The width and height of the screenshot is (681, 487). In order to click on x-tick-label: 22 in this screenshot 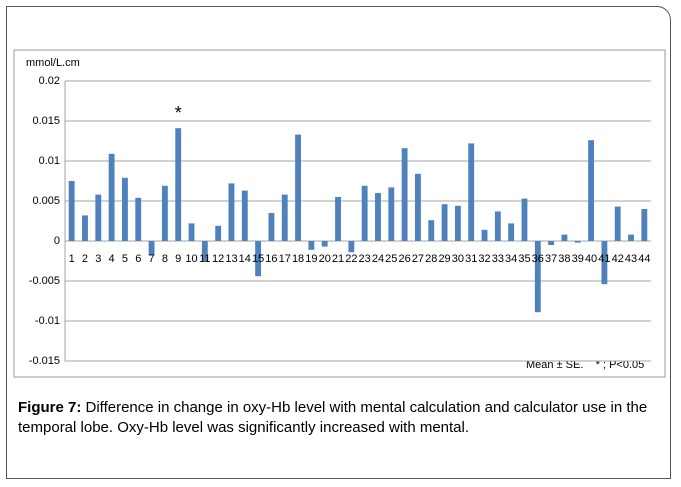, I will do `click(351, 259)`.